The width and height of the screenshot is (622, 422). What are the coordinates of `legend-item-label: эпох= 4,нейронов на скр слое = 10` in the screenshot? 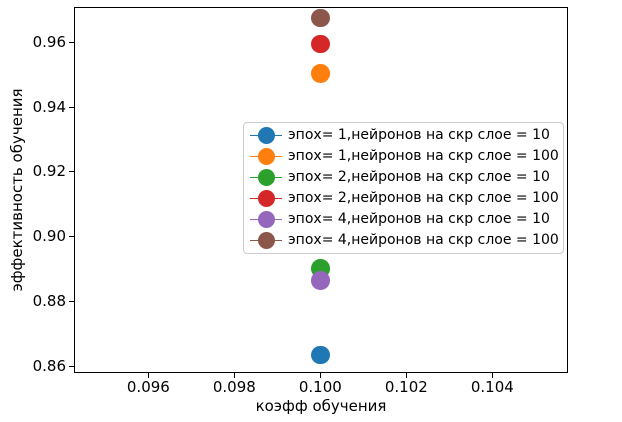 It's located at (419, 219).